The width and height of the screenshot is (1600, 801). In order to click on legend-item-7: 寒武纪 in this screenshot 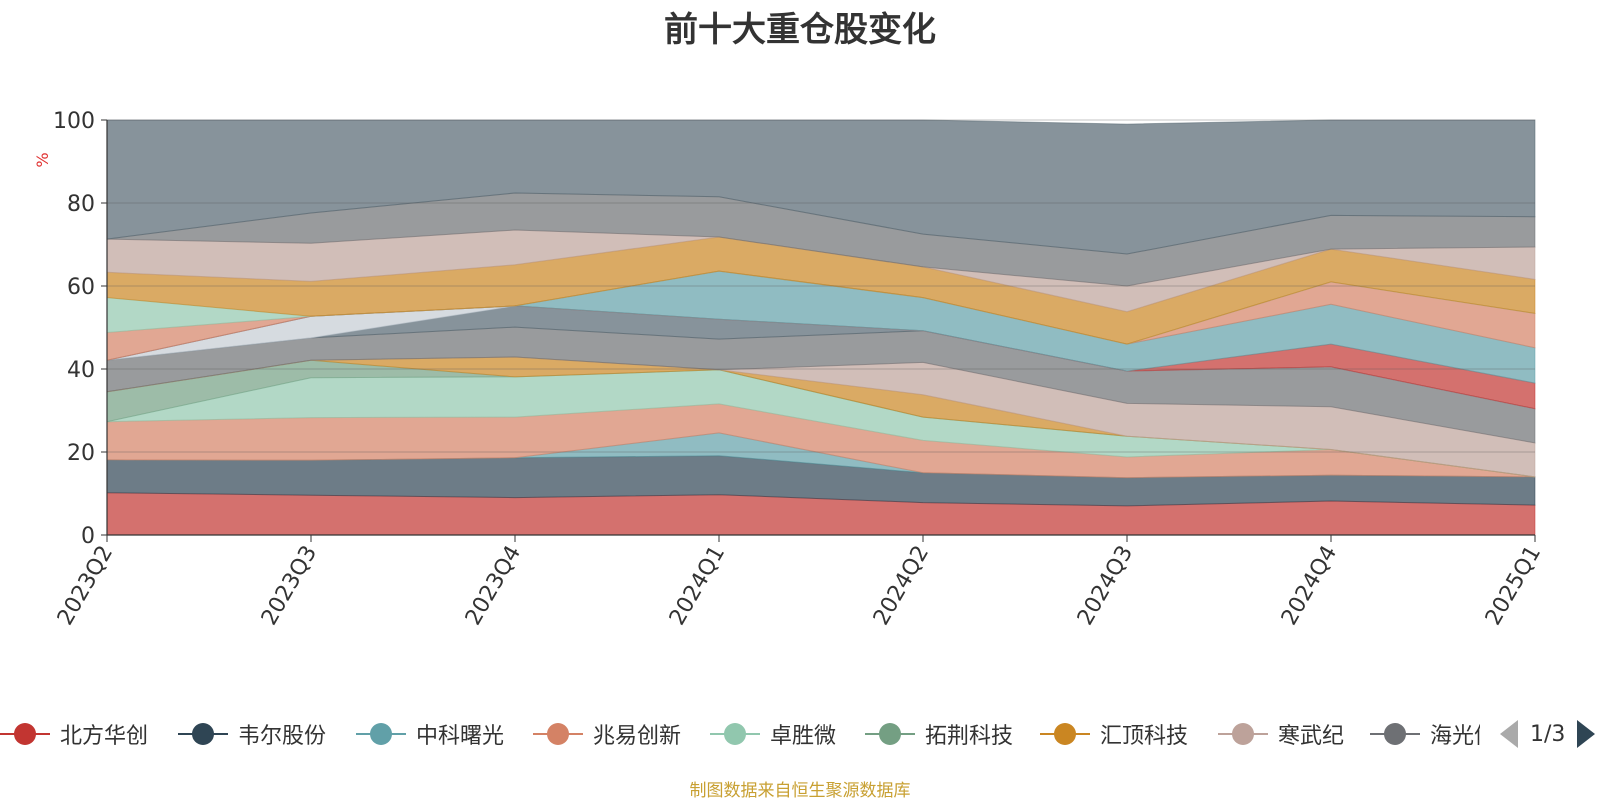, I will do `click(1281, 734)`.